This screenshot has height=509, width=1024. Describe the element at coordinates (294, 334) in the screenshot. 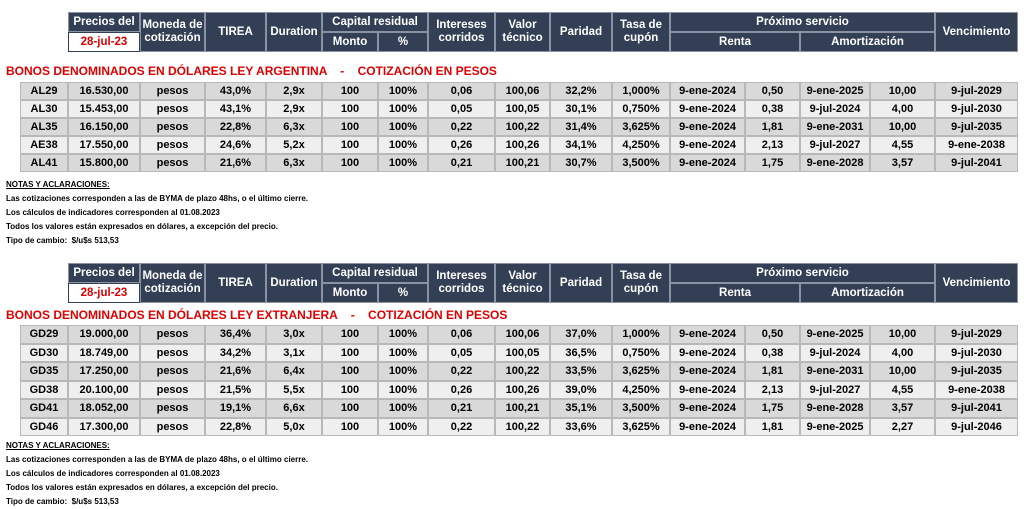

I see `table-cell: 3,0x` at that location.